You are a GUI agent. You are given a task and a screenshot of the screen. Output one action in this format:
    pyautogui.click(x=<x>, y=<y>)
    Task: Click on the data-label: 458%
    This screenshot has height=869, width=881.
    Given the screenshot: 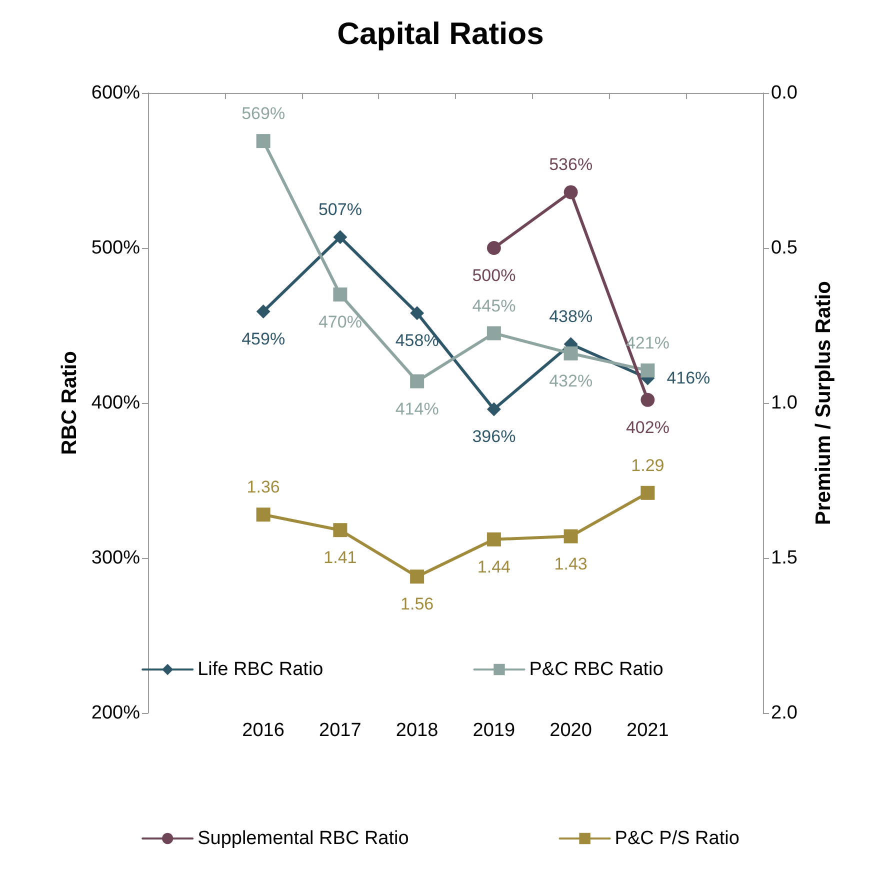 What is the action you would take?
    pyautogui.click(x=417, y=340)
    